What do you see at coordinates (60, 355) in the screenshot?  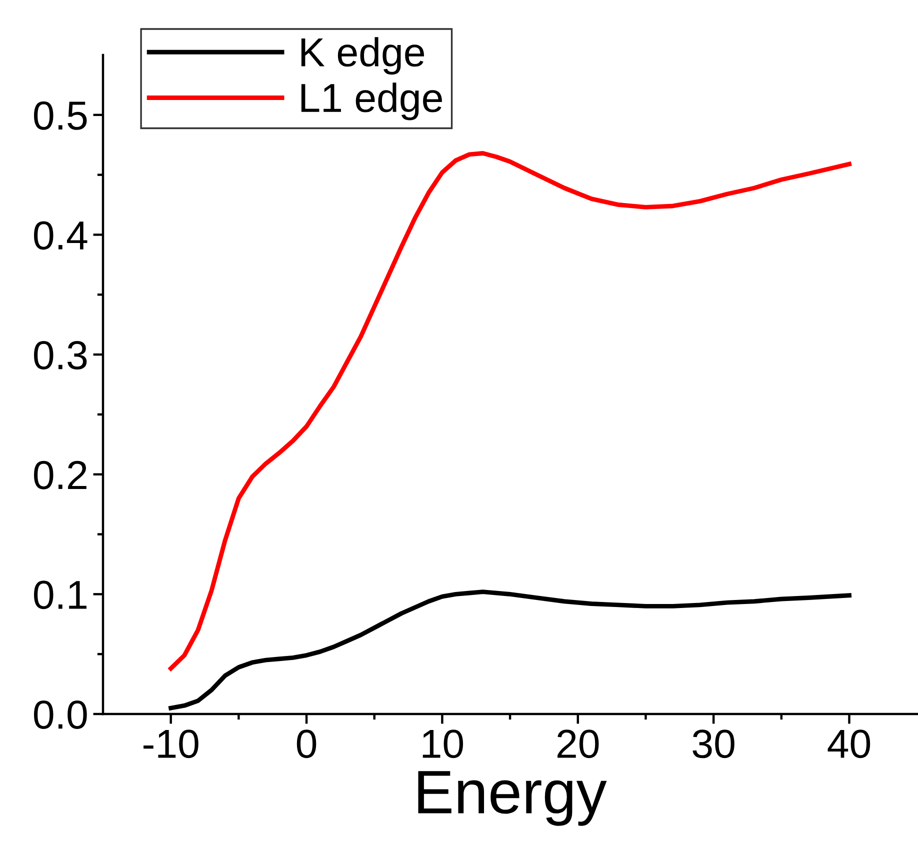 I see `y-tick-label: 0.3` at bounding box center [60, 355].